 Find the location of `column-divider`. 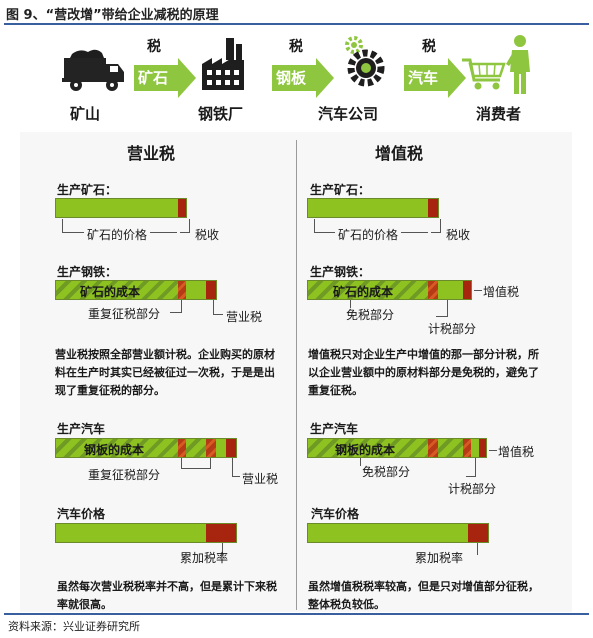

column-divider is located at coordinates (296, 375).